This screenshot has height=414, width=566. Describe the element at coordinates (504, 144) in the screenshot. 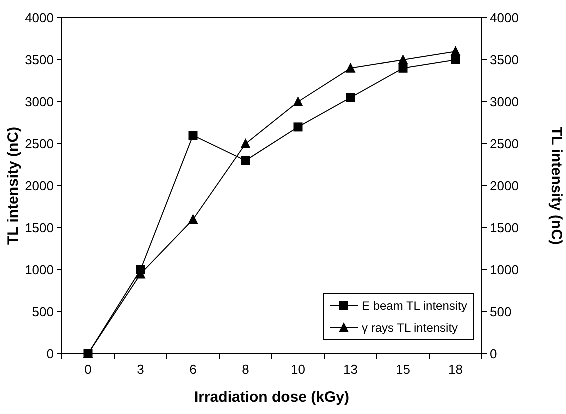

I see `y2-tick-label: 2500` at that location.